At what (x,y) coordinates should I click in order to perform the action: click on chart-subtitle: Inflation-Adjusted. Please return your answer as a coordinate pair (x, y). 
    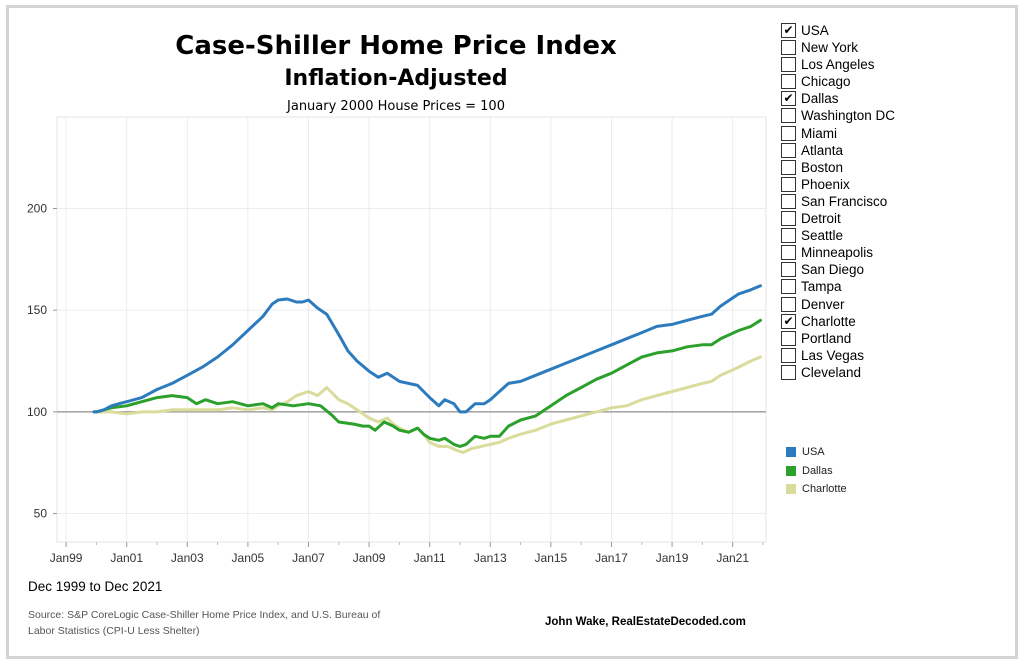
    Looking at the image, I should click on (396, 78).